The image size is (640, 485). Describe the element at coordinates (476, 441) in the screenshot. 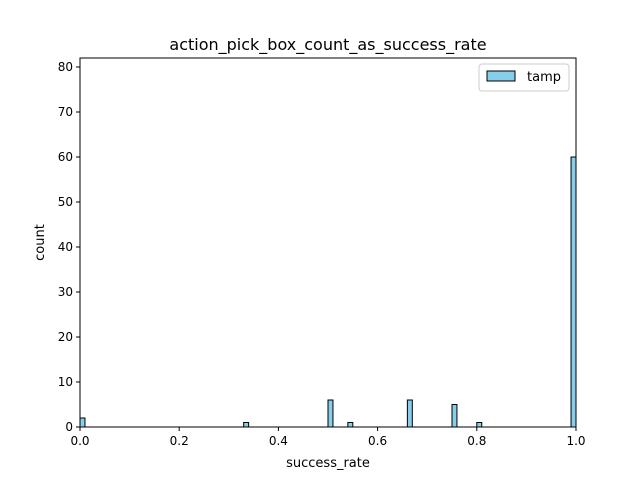

I see `x-tick-label: 0.8` at that location.